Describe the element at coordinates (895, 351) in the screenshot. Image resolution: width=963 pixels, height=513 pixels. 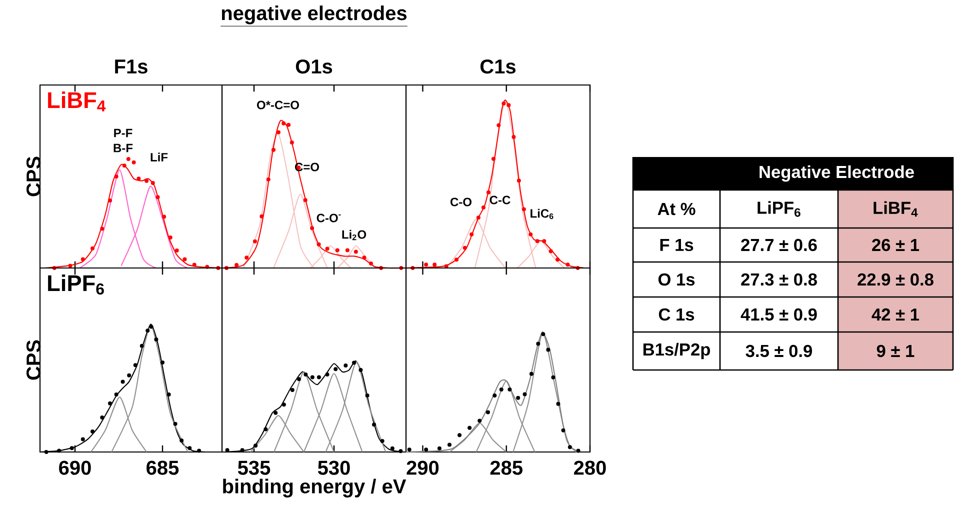
I see `text: 9 ± 1` at that location.